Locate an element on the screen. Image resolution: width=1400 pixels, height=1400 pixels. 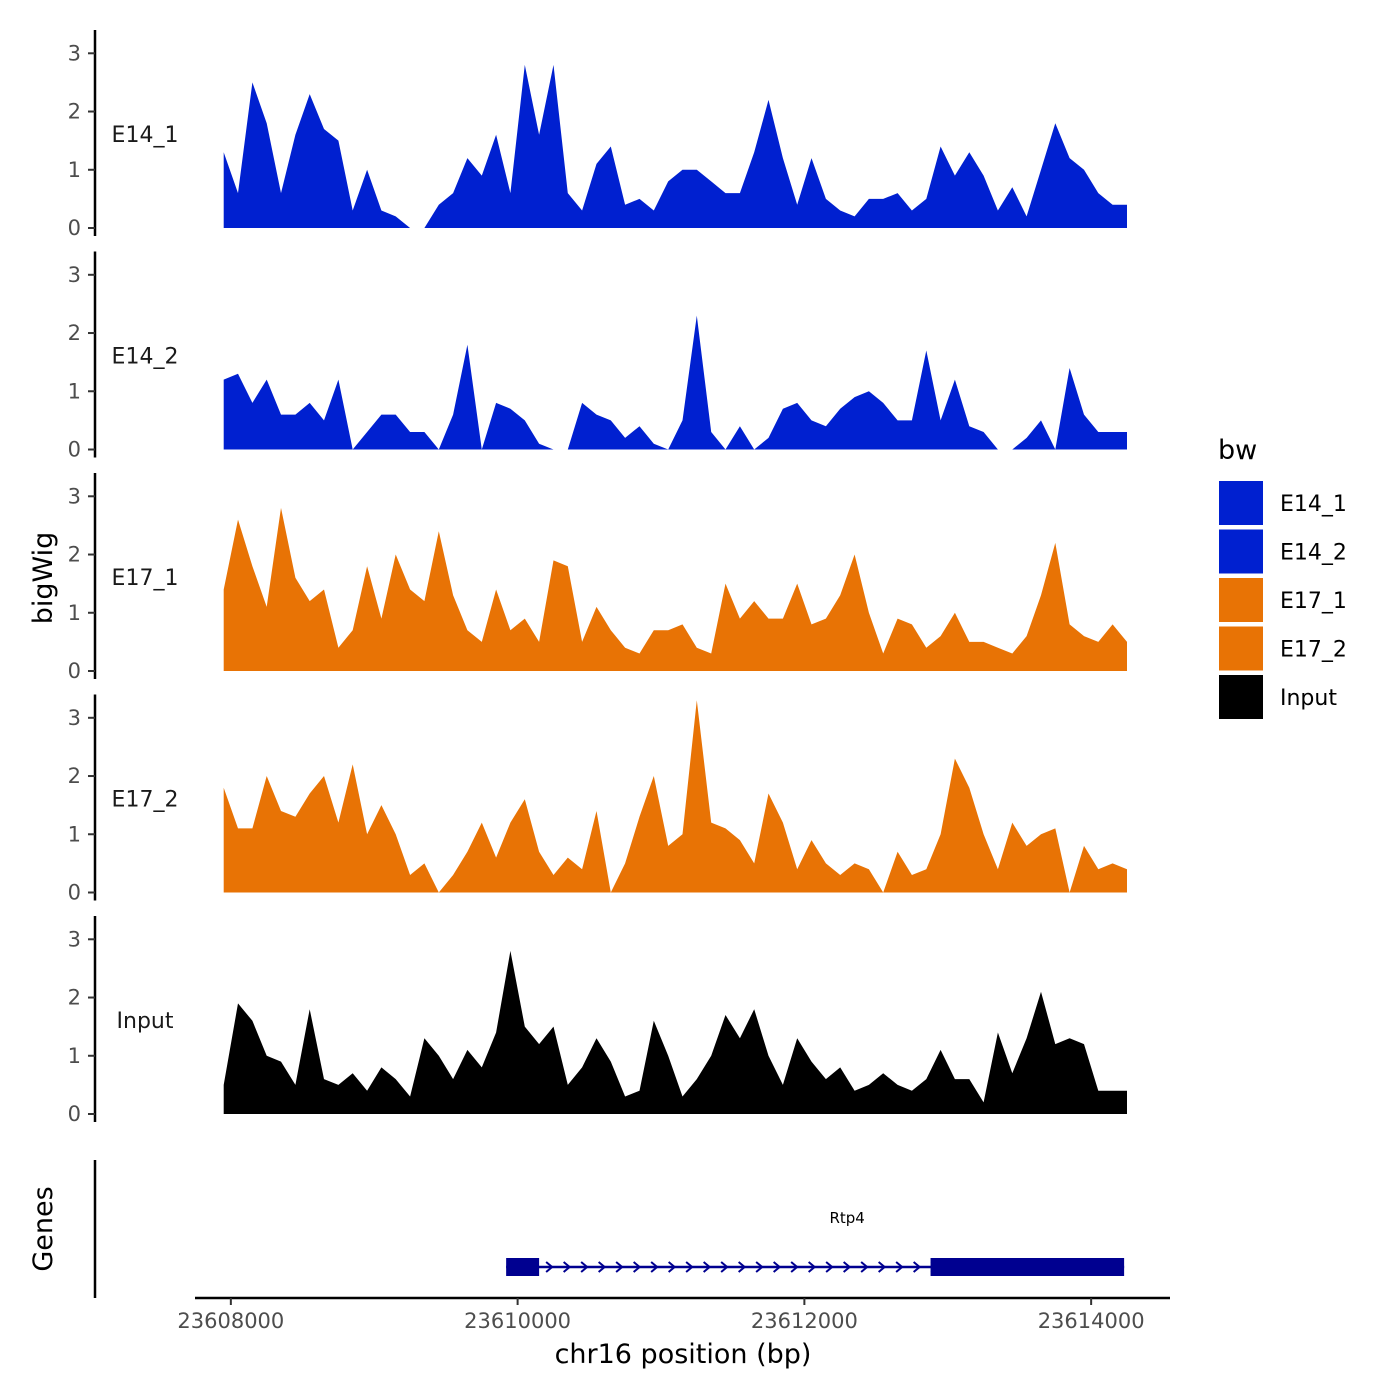
track-label: E14_2 is located at coordinates (145, 357).